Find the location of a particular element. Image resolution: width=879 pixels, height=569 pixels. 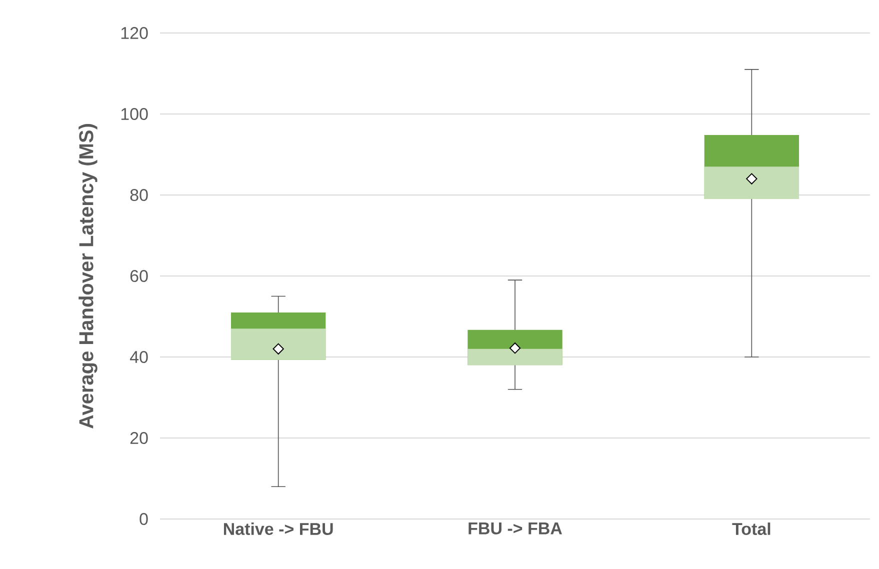

y-tick-label: 120 is located at coordinates (134, 33).